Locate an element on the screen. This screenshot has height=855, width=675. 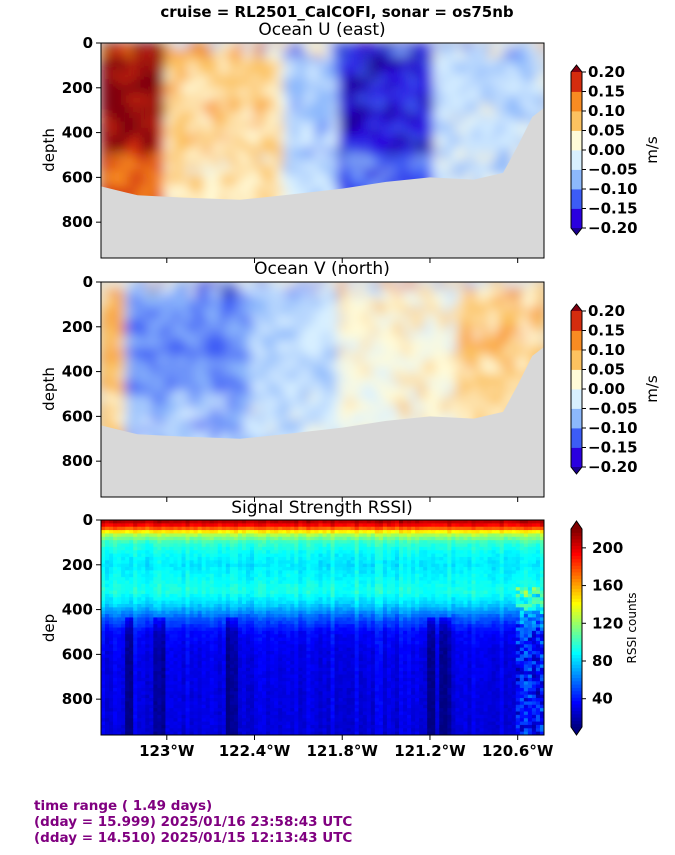
panel-v-xtick-marks is located at coordinates (342, 499).